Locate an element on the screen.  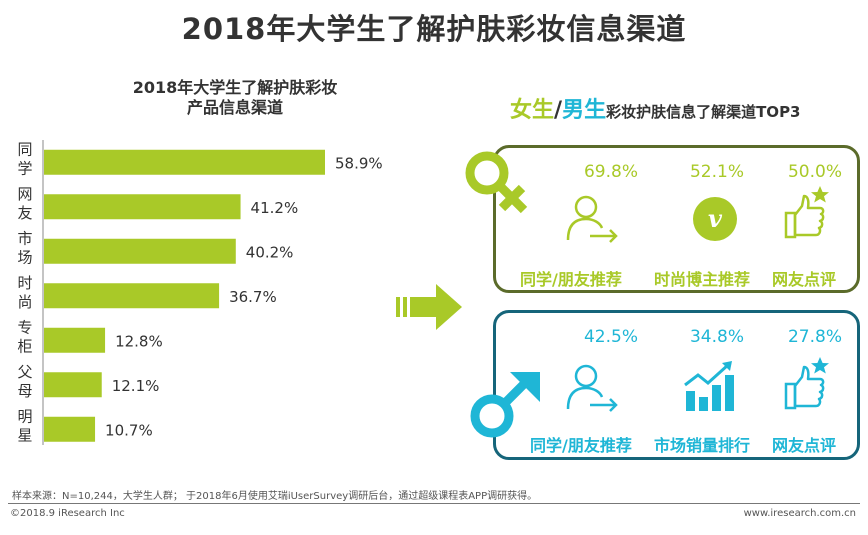
female-item-1: 69.8% is located at coordinates (611, 172).